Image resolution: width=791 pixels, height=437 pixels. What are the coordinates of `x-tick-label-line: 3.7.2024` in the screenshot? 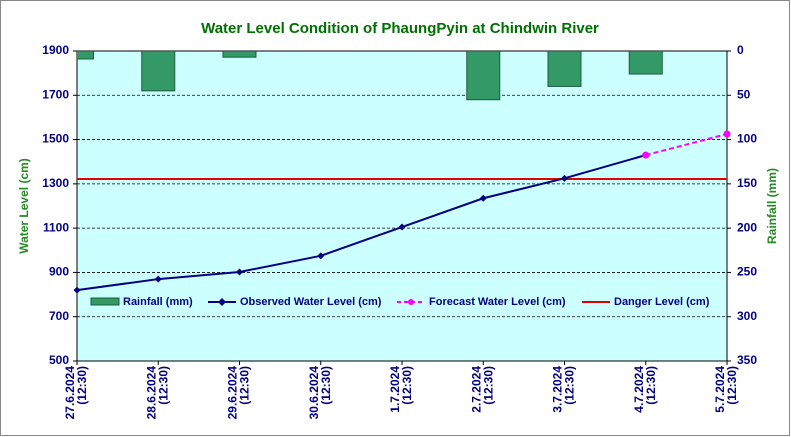 It's located at (558, 389).